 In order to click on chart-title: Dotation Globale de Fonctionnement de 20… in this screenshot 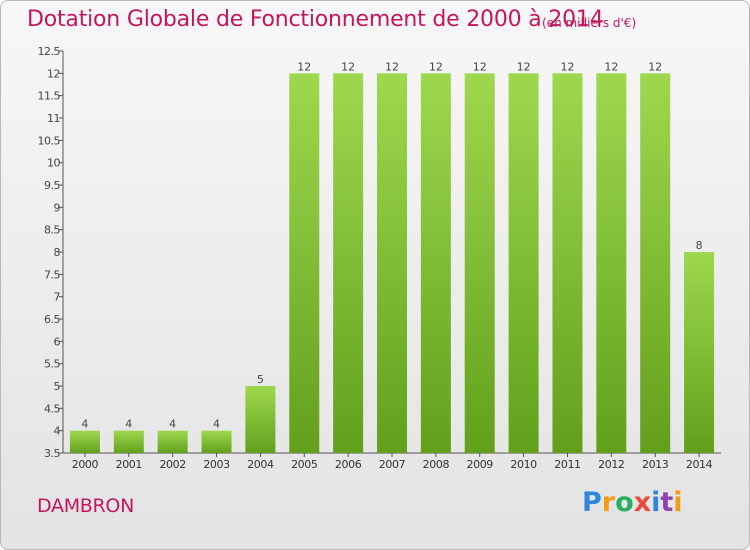, I will do `click(315, 19)`.